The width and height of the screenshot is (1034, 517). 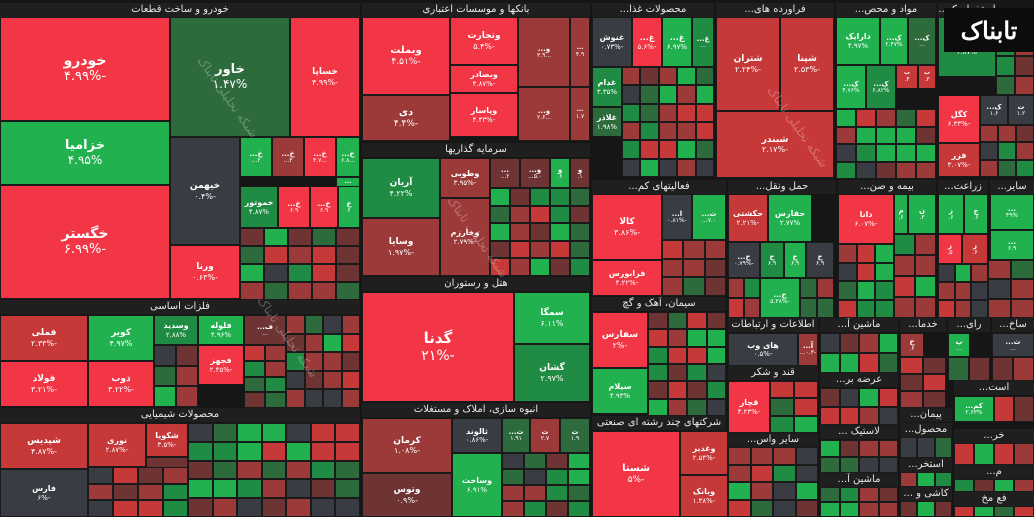 What do you see at coordinates (607, 87) in the screenshot?
I see `stock-tile: غدام ۳.۳۵%` at bounding box center [607, 87].